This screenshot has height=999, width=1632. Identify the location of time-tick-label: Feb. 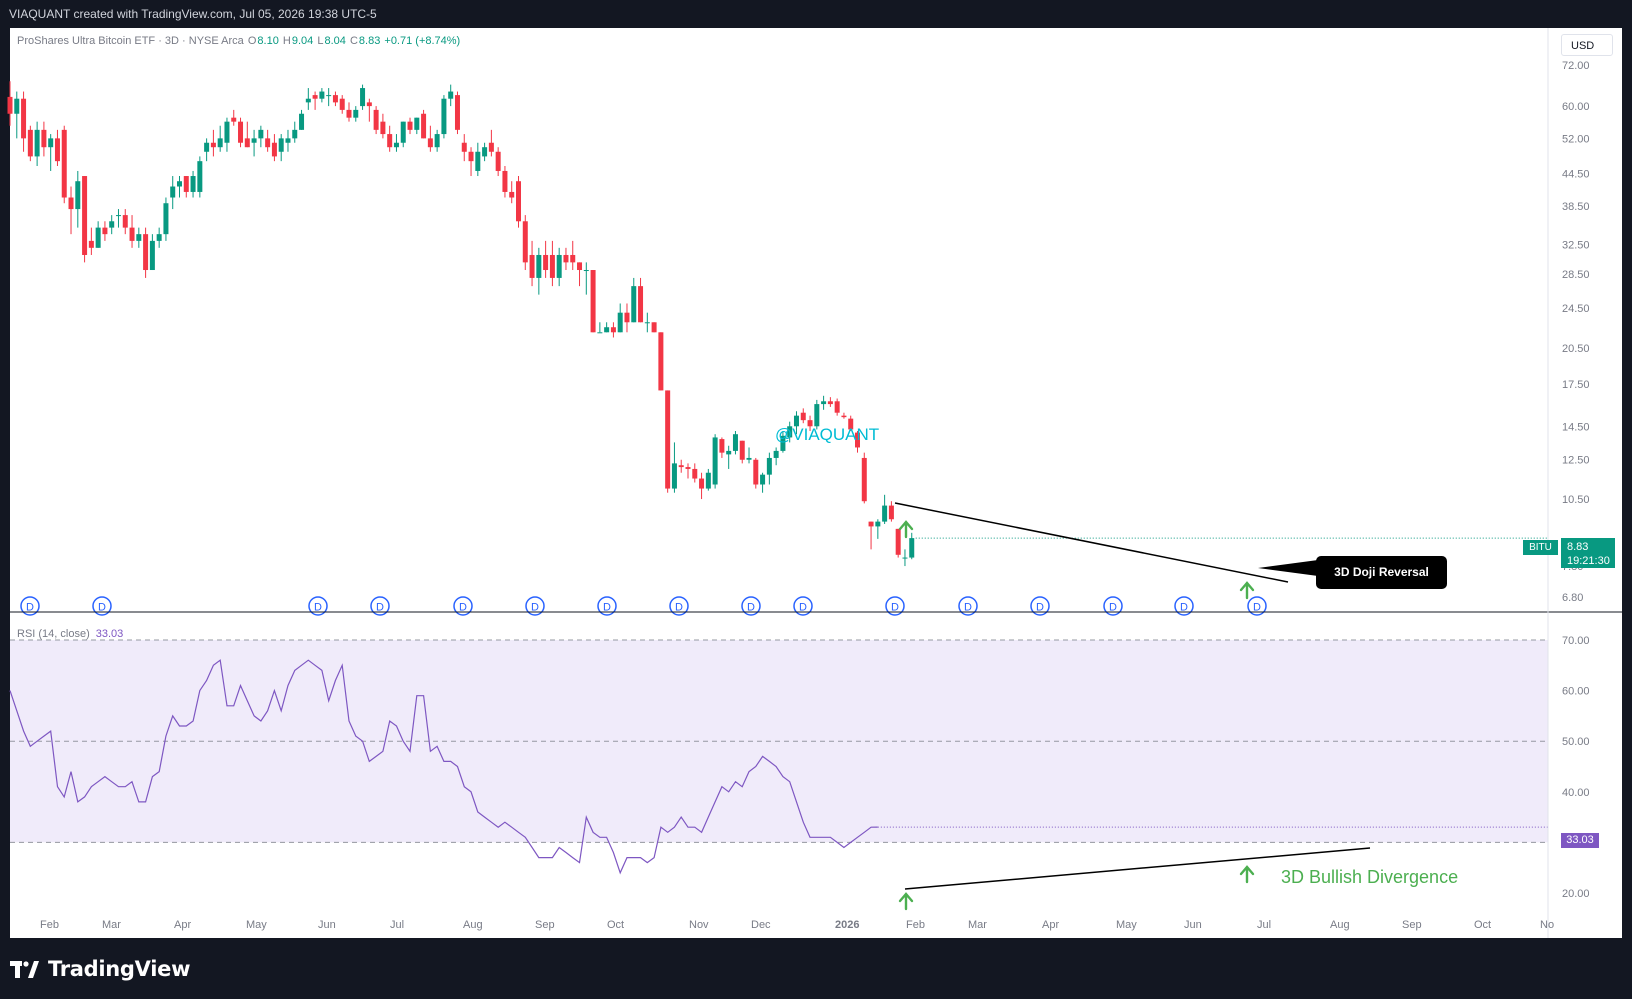
(49, 925).